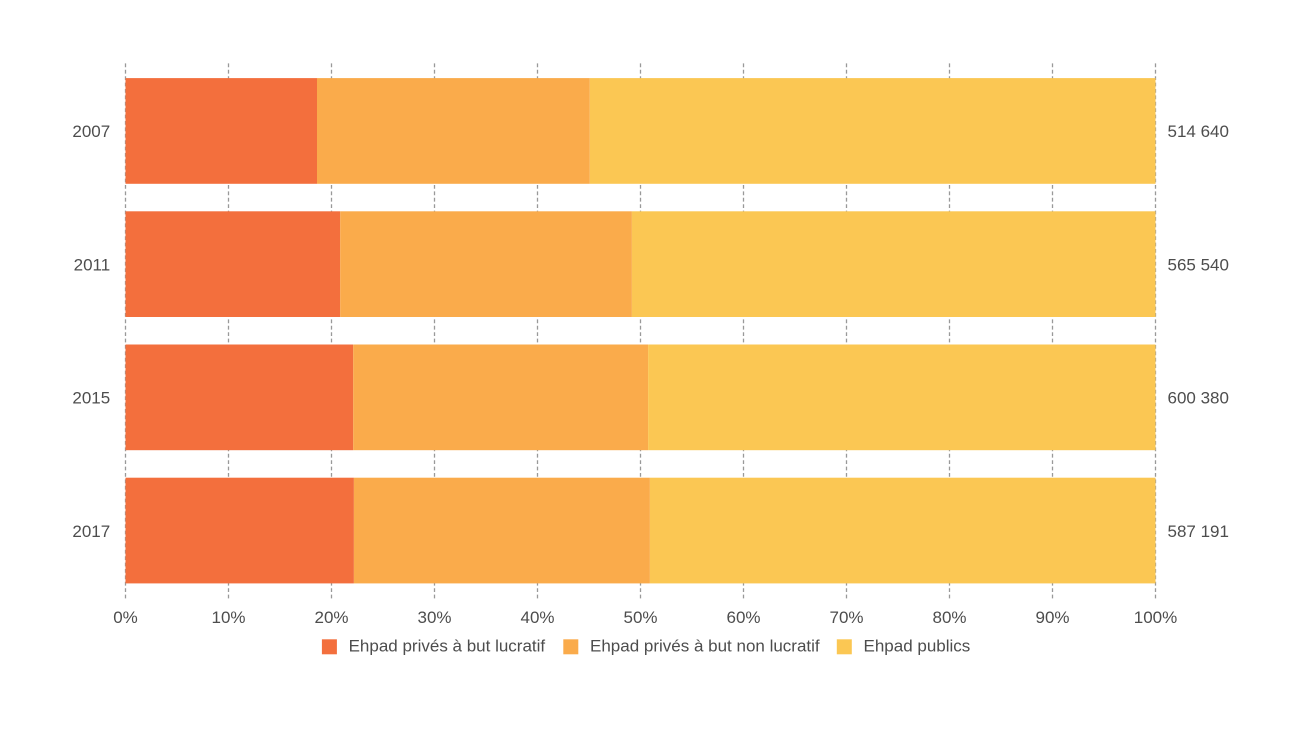  What do you see at coordinates (1198, 131) in the screenshot?
I see `svg-text: 514 640` at bounding box center [1198, 131].